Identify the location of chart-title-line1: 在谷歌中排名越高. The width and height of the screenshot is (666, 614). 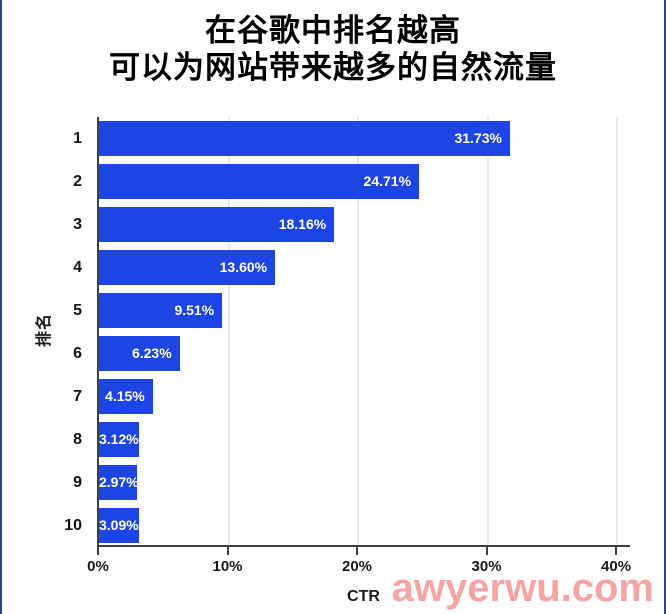
(333, 30).